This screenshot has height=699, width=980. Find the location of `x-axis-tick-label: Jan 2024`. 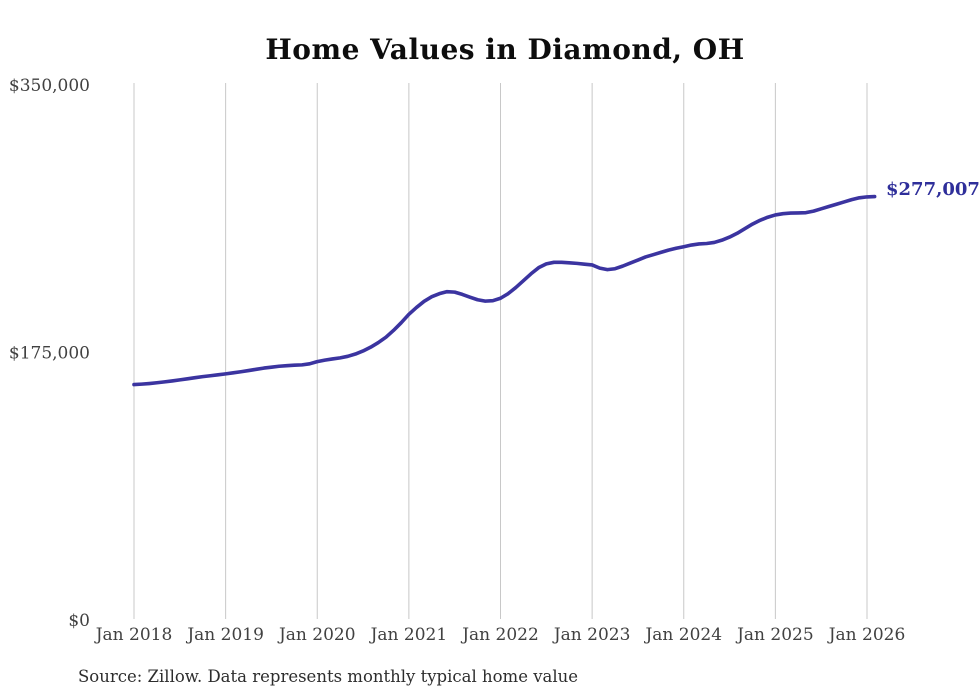

x-axis-tick-label: Jan 2024 is located at coordinates (682, 635).